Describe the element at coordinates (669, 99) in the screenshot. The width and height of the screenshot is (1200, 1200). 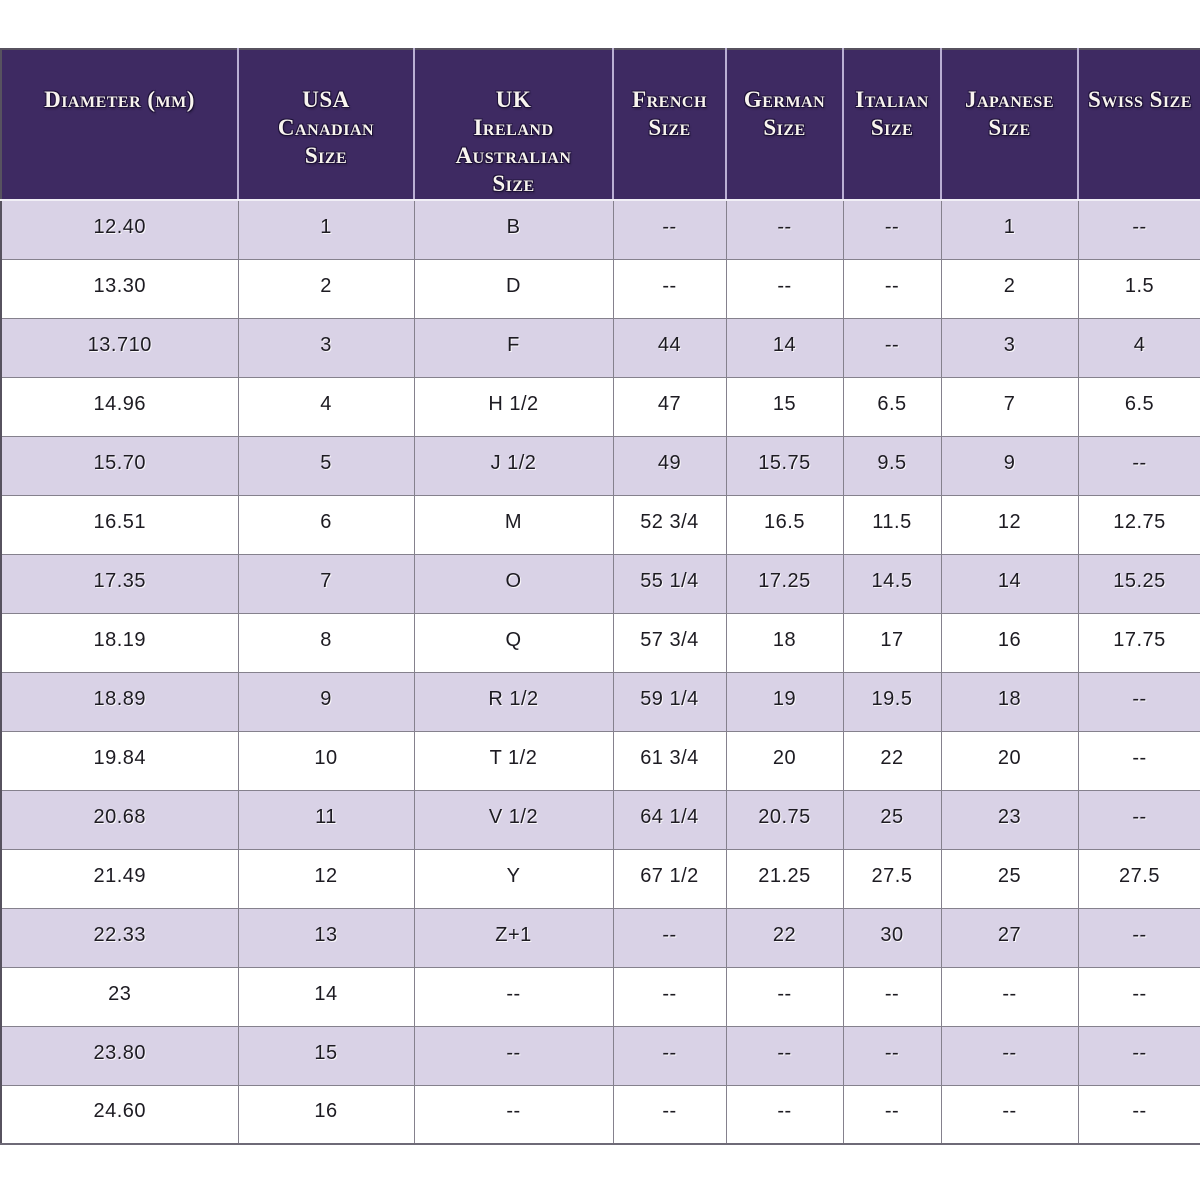
I see `column-header-line: French` at that location.